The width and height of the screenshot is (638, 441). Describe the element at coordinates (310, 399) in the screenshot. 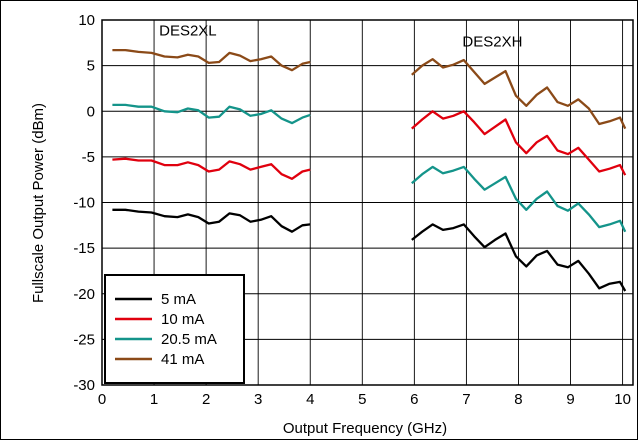

I see `x-tick-label: 4` at that location.